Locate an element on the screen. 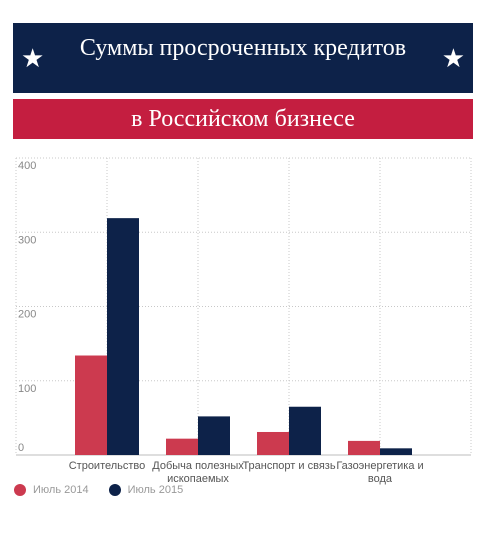 The width and height of the screenshot is (487, 535). x-tick-label: Газоэнергетика и вода is located at coordinates (379, 472).